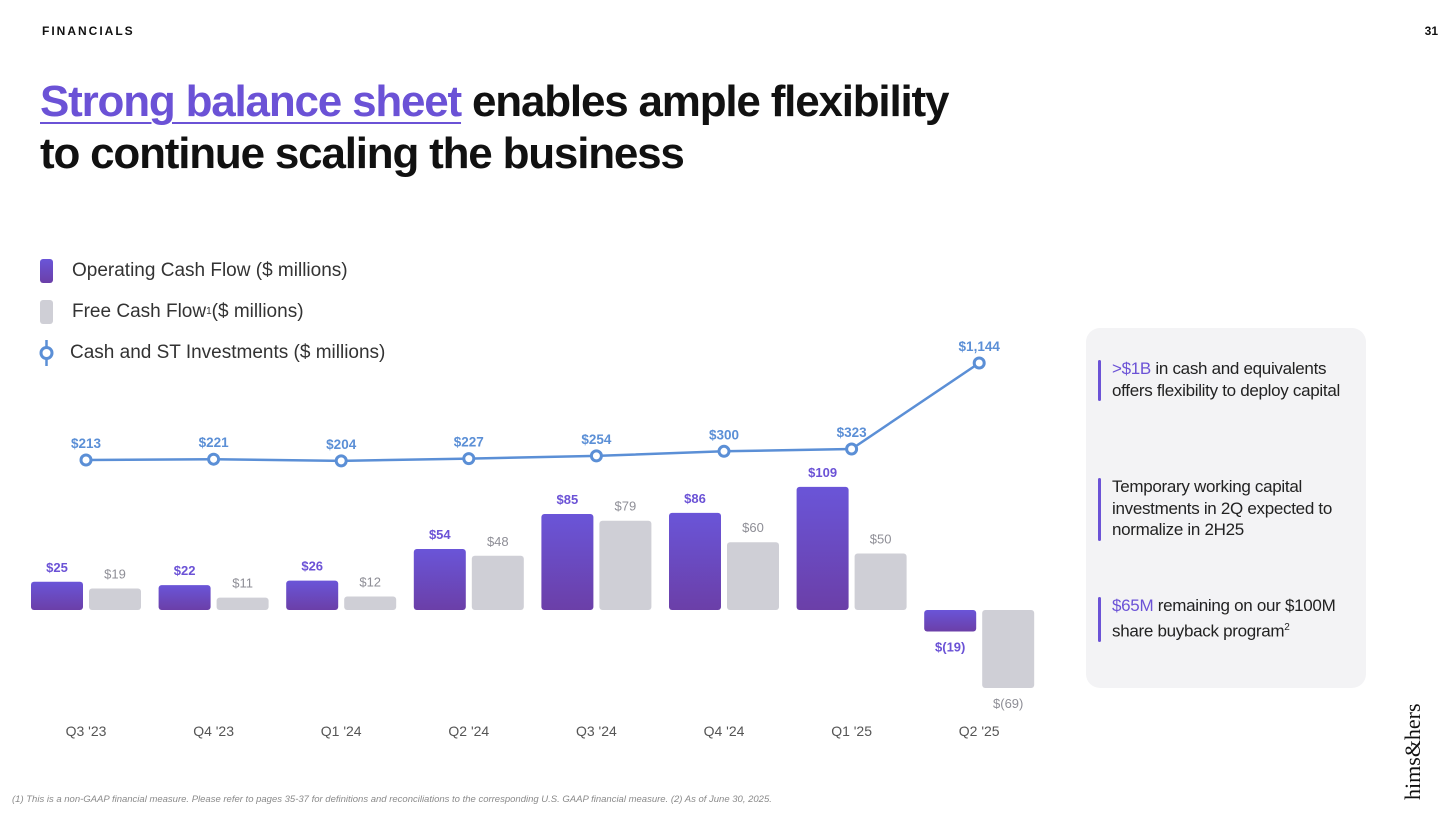 The height and width of the screenshot is (815, 1452). Describe the element at coordinates (822, 472) in the screenshot. I see `bar-label-ocf: $109` at that location.